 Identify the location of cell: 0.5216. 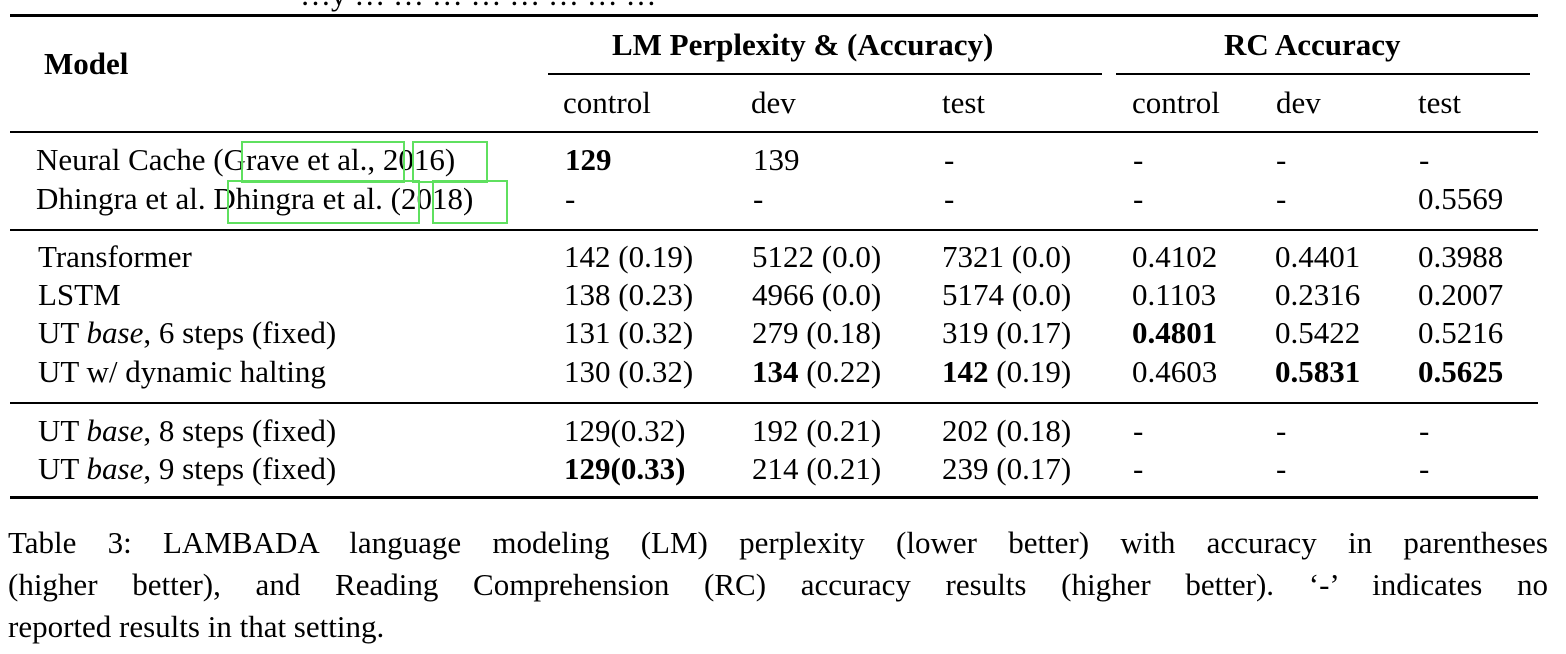
(1461, 332).